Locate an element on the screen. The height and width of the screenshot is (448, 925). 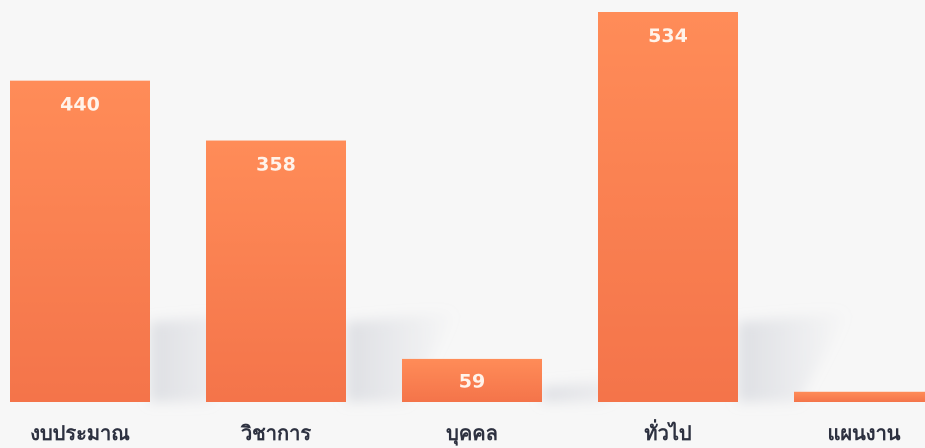
category-label: งบประมาณ is located at coordinates (80, 433).